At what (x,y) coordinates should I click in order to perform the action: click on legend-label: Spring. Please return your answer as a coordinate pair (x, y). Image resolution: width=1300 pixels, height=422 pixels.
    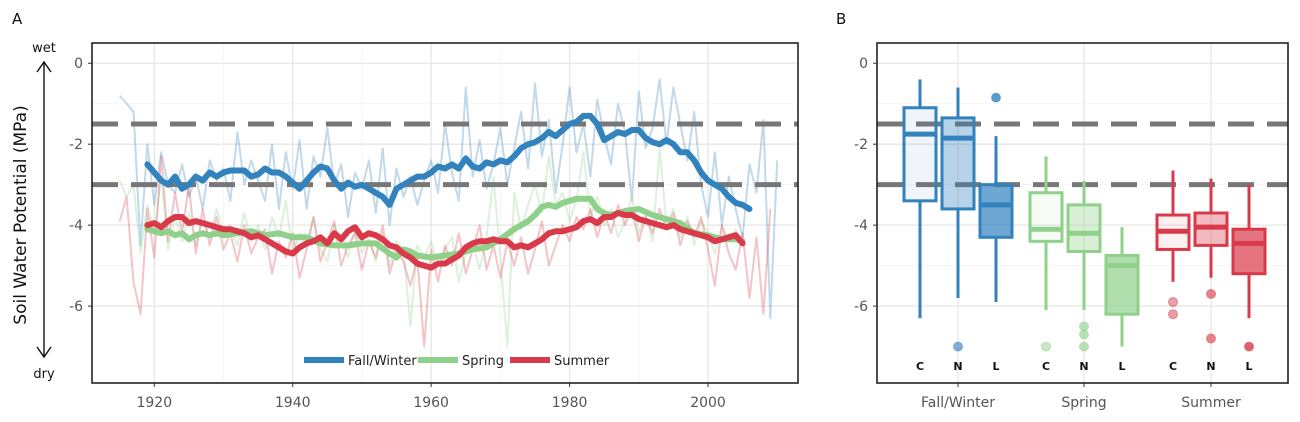
    Looking at the image, I should click on (483, 361).